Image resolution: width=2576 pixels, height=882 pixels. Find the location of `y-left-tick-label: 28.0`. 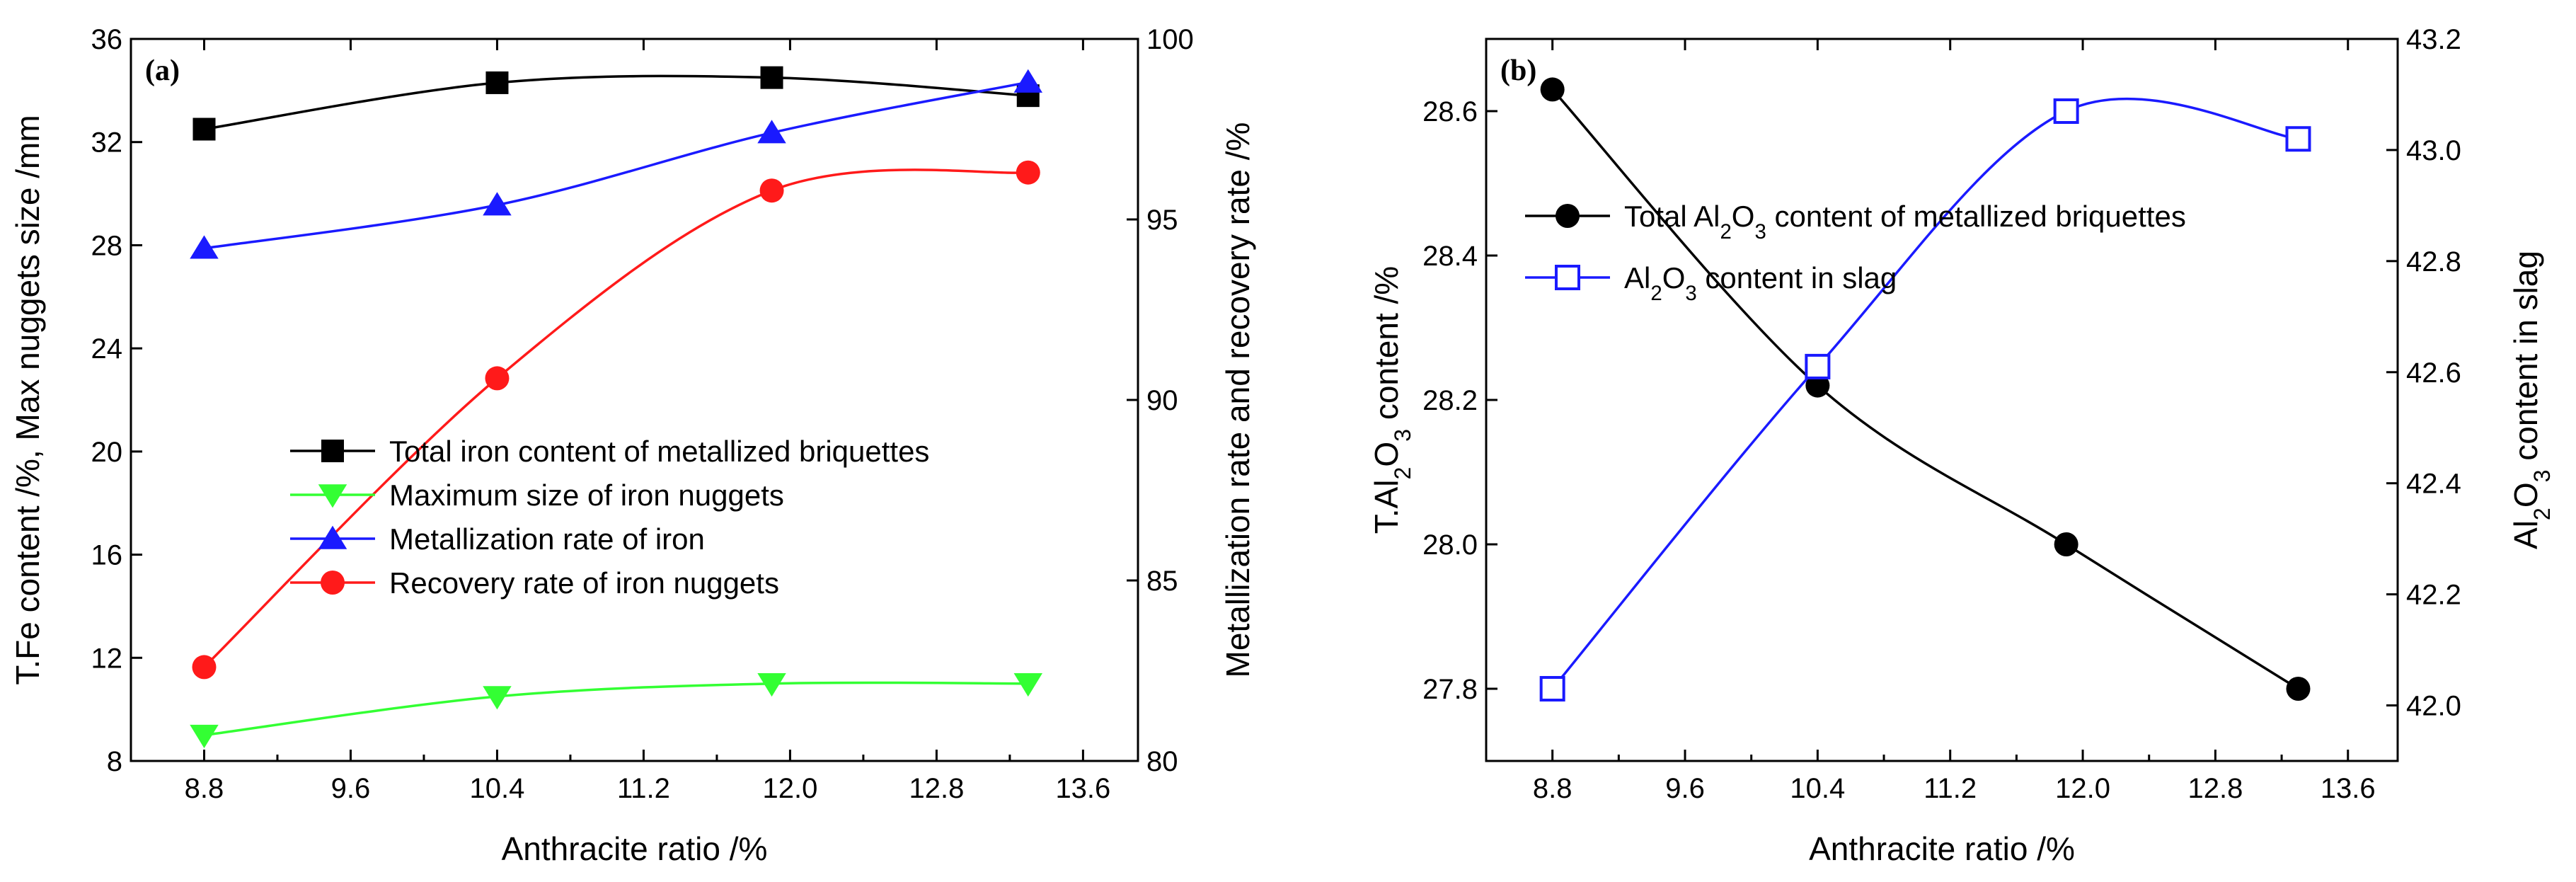

y-left-tick-label: 28.0 is located at coordinates (1450, 545).